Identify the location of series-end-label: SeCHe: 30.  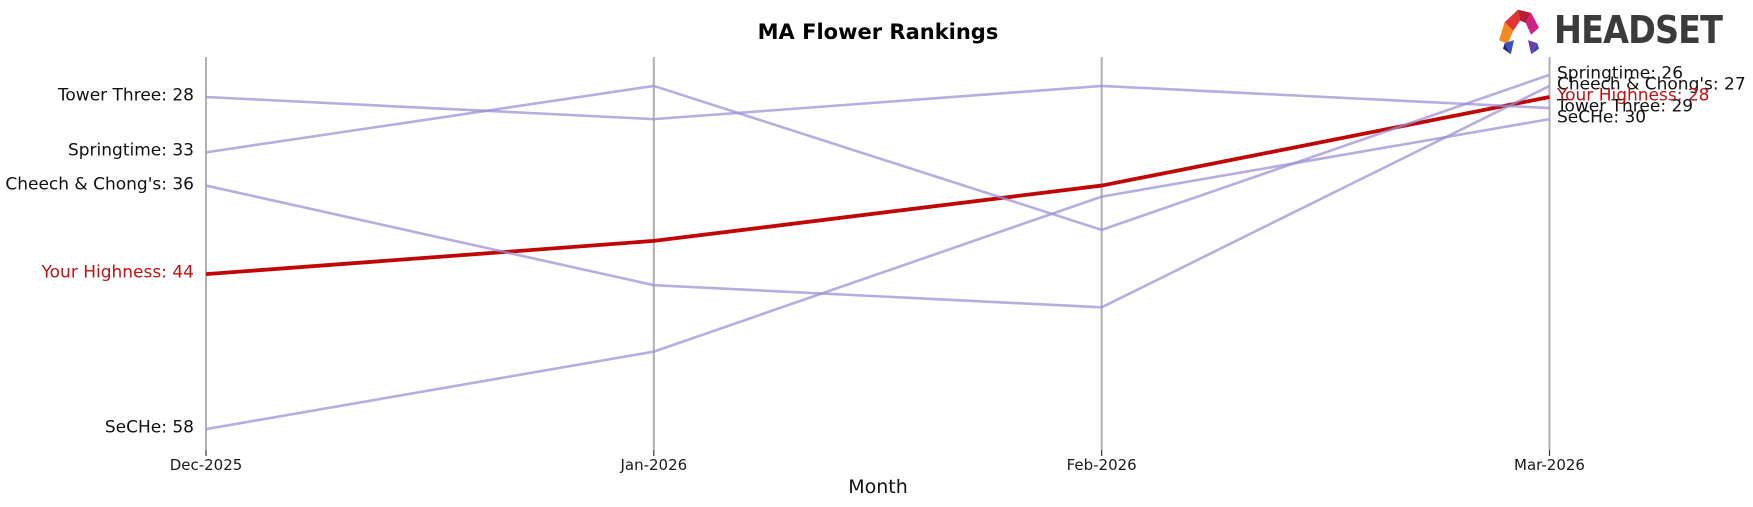
(1602, 117).